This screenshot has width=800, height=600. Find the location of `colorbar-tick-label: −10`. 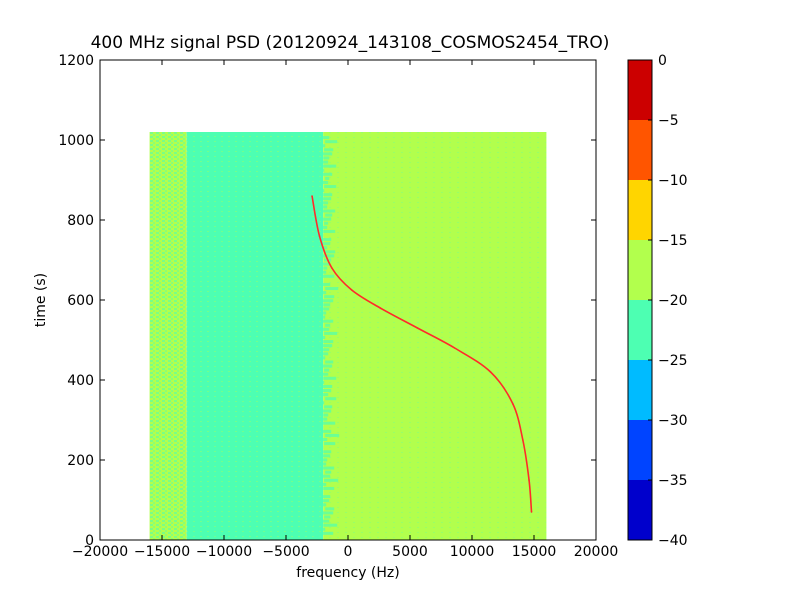

colorbar-tick-label: −10 is located at coordinates (673, 181).